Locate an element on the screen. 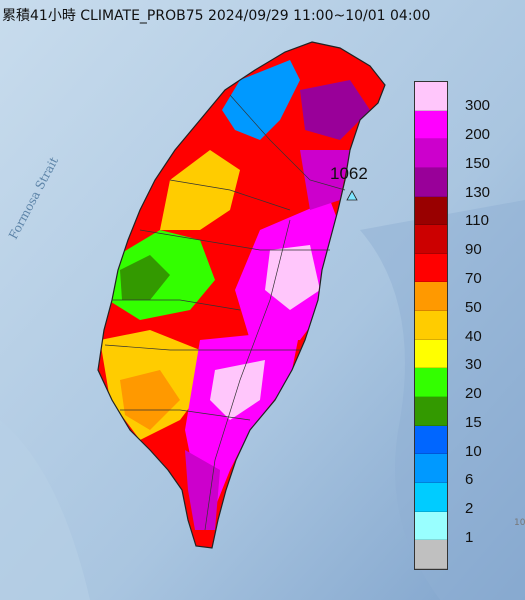 This screenshot has height=600, width=525. max-station-value: 1062 is located at coordinates (349, 173).